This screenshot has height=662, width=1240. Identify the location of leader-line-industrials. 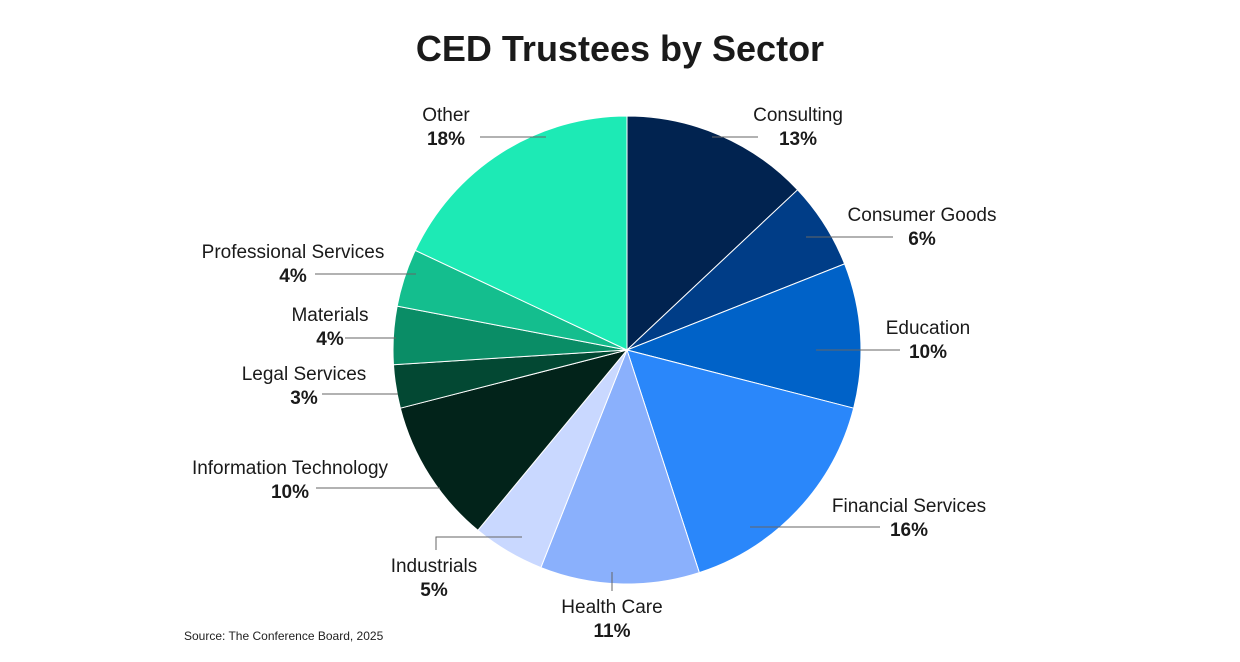
(478, 543).